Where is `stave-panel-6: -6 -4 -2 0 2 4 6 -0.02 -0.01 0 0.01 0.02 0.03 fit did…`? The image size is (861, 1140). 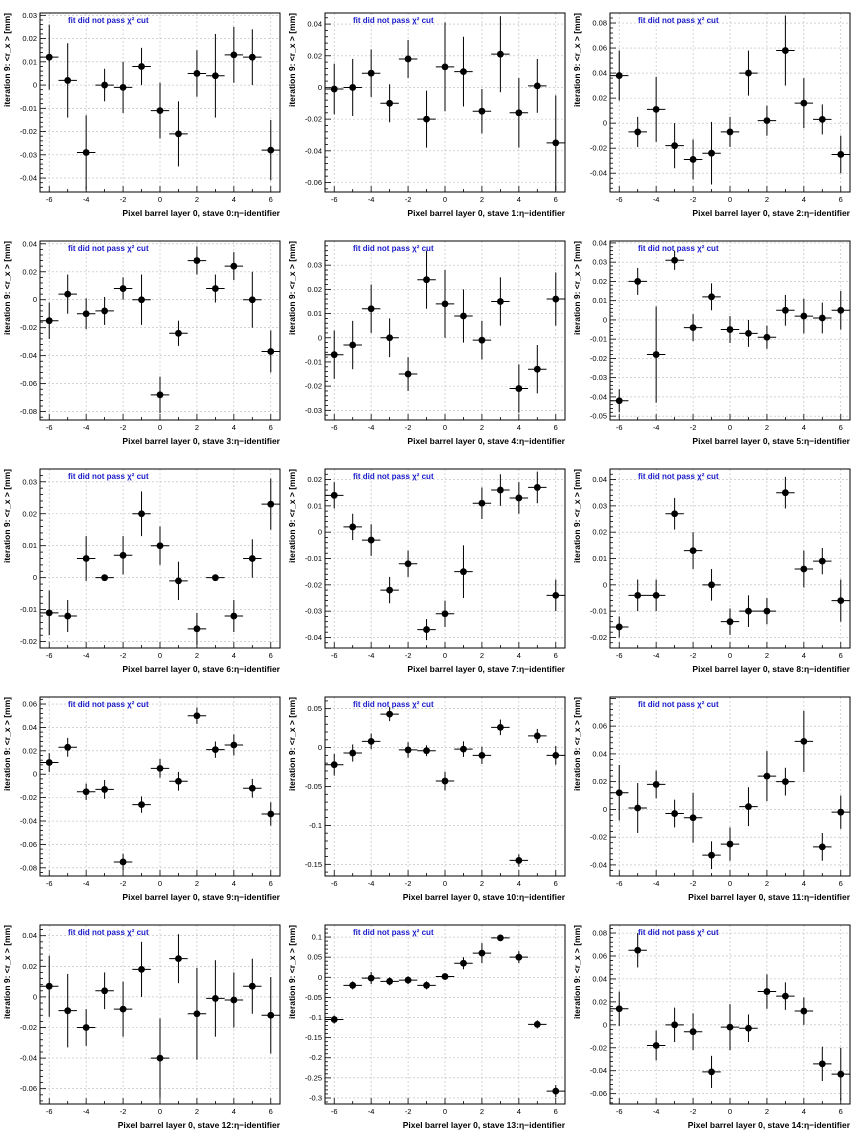
stave-panel-6: -6 -4 -2 0 2 4 6 -0.02 -0.01 0 0.01 0.02 0.03 fit did… is located at coordinates (145, 570).